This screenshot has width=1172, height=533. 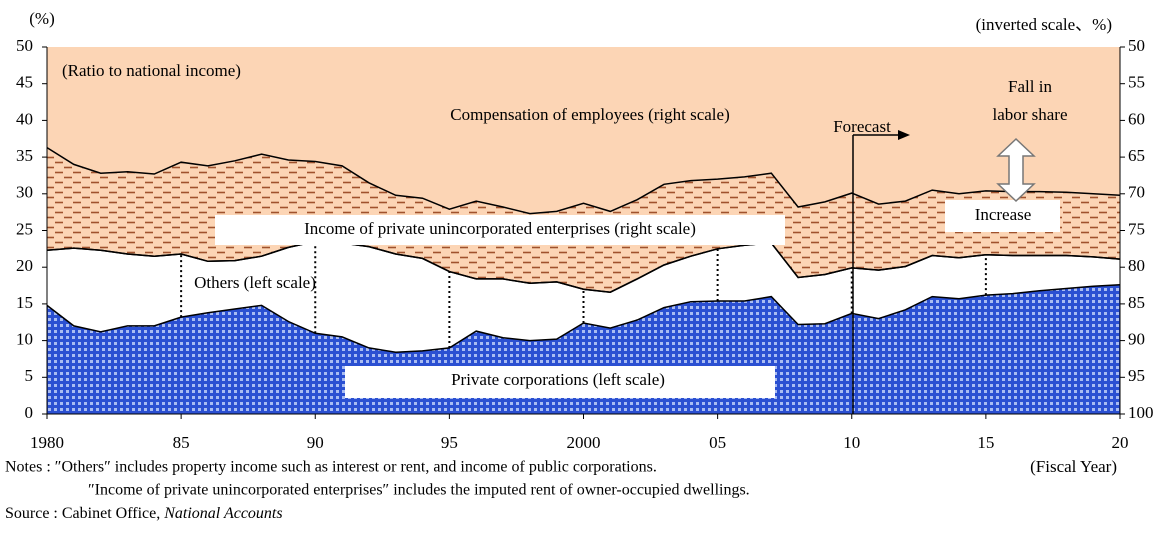 I want to click on y2-tick-label: 60, so click(x=1136, y=118).